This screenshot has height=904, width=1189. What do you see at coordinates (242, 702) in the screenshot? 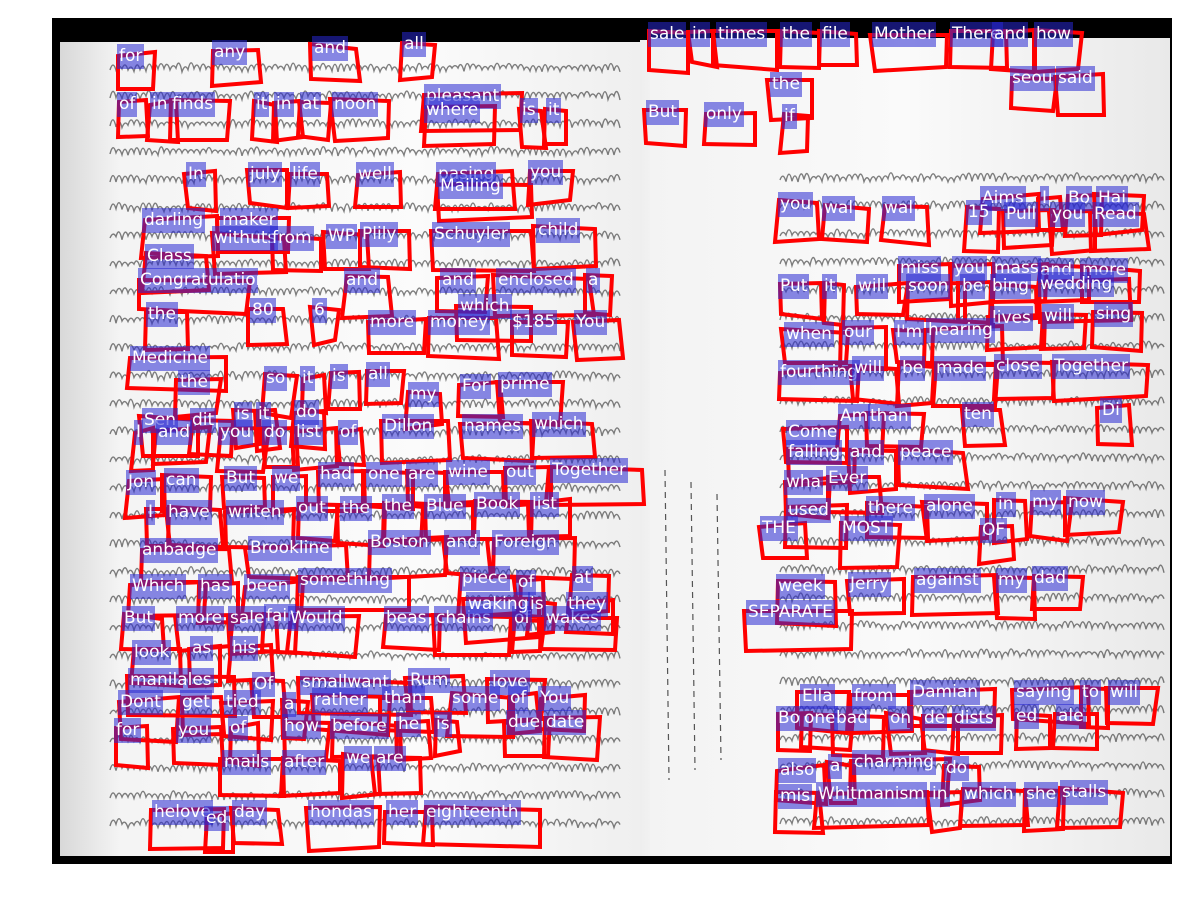
I see `word-label: tied` at bounding box center [242, 702].